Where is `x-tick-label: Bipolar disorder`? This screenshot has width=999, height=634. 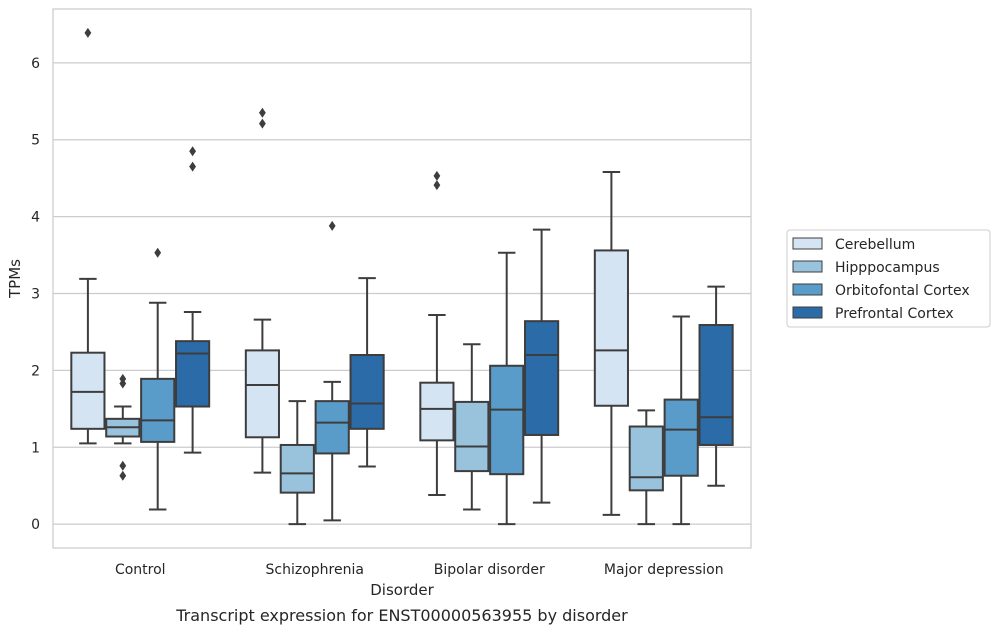 x-tick-label: Bipolar disorder is located at coordinates (489, 570).